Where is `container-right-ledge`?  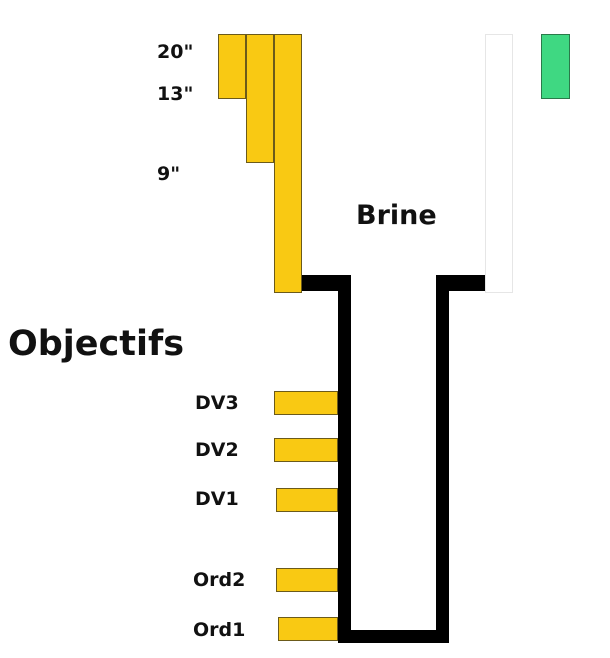
container-right-ledge is located at coordinates (460, 283).